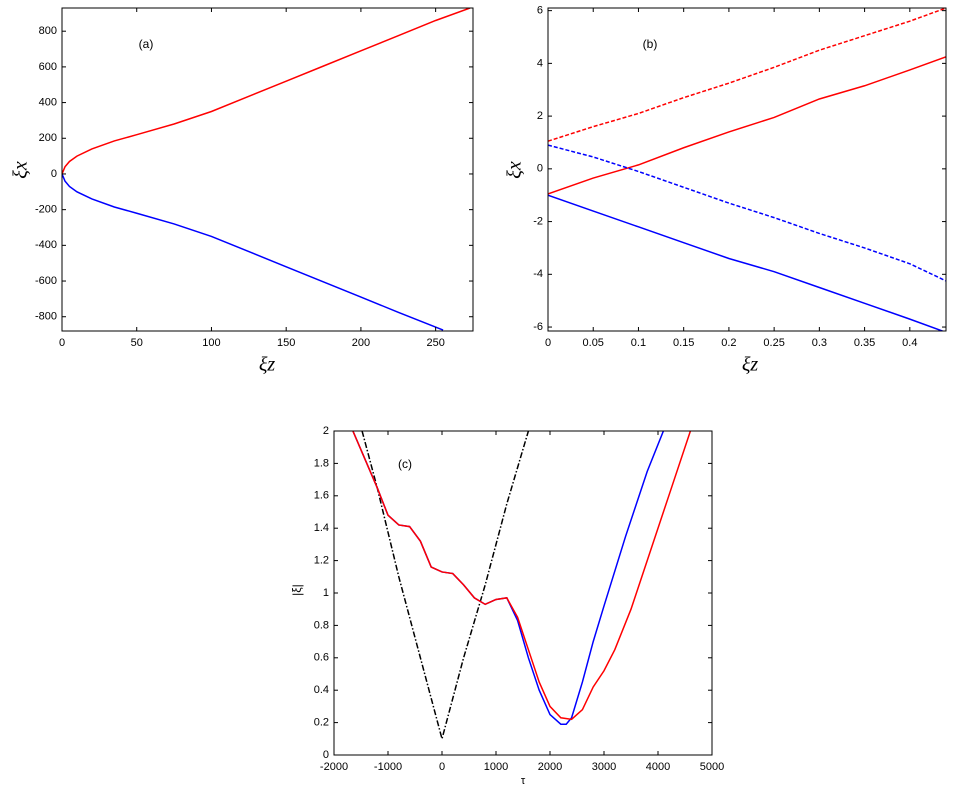 Image resolution: width=966 pixels, height=794 pixels. I want to click on x-tick-label: 1000, so click(496, 767).